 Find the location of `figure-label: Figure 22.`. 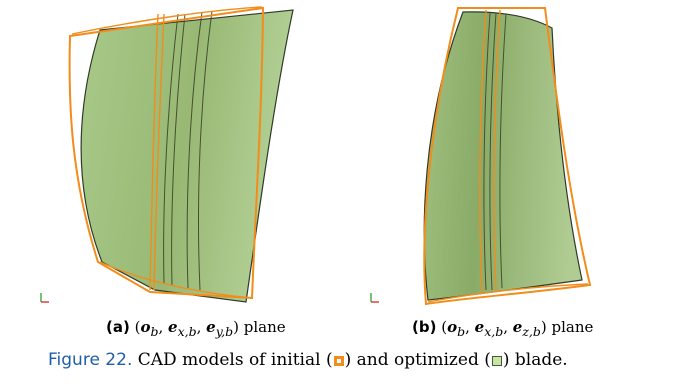

figure-label: Figure 22. is located at coordinates (90, 360).